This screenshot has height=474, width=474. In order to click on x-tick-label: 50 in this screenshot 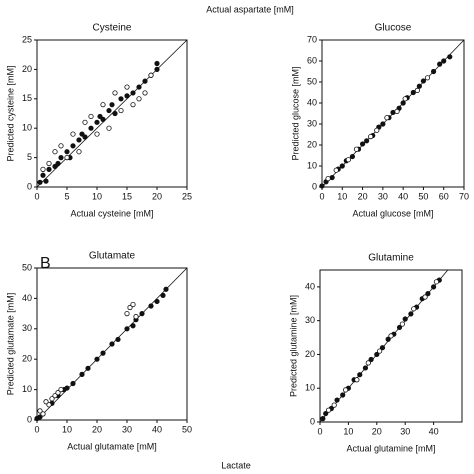, I will do `click(187, 429)`.